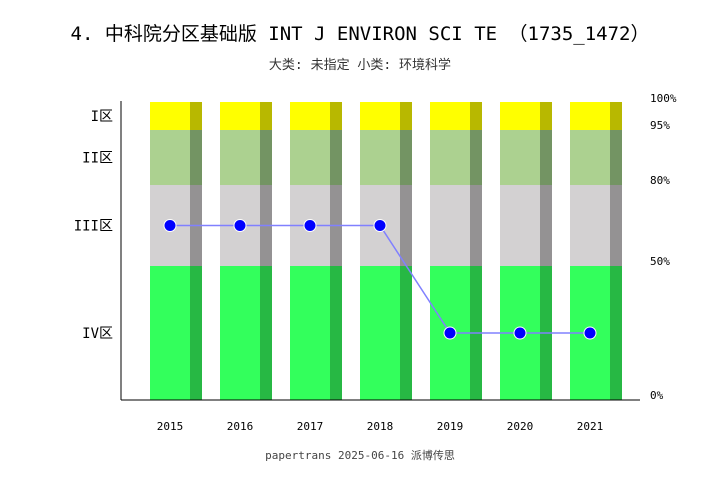 The height and width of the screenshot is (484, 720). What do you see at coordinates (102, 117) in the screenshot?
I see `band-label: I区` at bounding box center [102, 117].